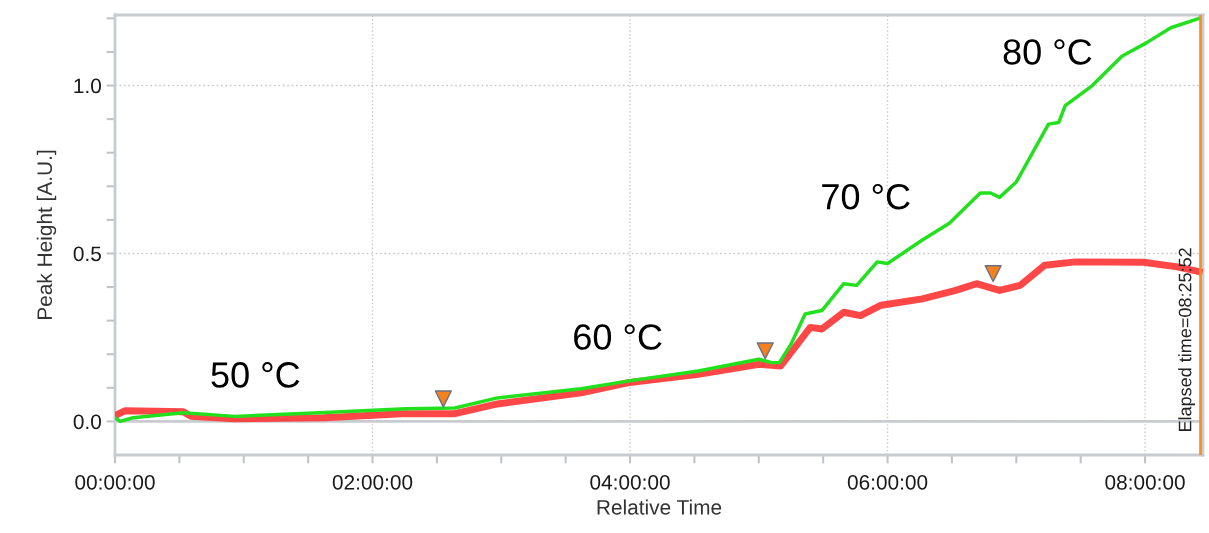 Image resolution: width=1209 pixels, height=533 pixels. Describe the element at coordinates (1186, 340) in the screenshot. I see `ref-line-label: Elapsed time=08:25:52` at that location.